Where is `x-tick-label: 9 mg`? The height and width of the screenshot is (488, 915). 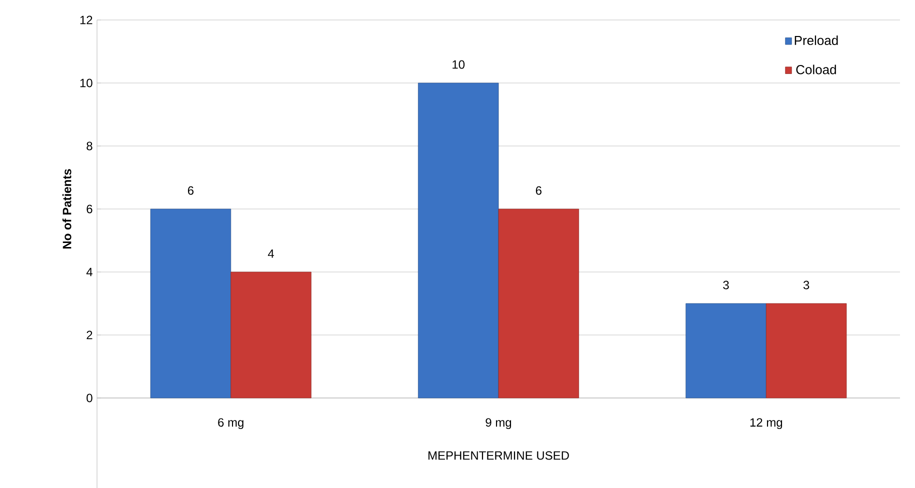 x-tick-label: 9 mg is located at coordinates (499, 423).